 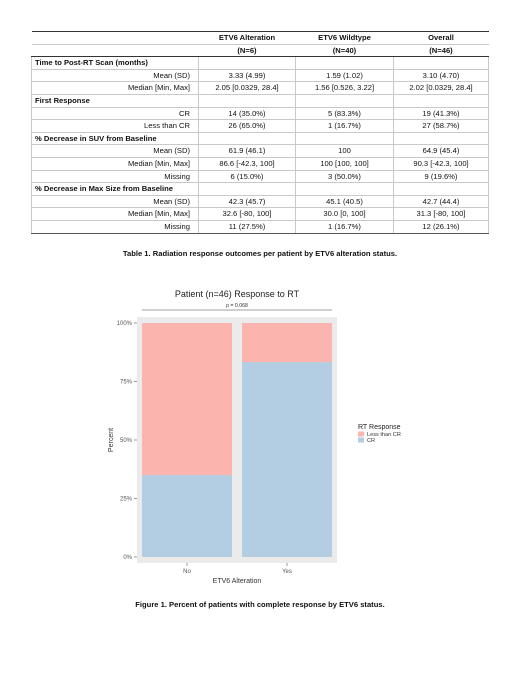 I want to click on bar-less-than-cr-yes, so click(x=287, y=343).